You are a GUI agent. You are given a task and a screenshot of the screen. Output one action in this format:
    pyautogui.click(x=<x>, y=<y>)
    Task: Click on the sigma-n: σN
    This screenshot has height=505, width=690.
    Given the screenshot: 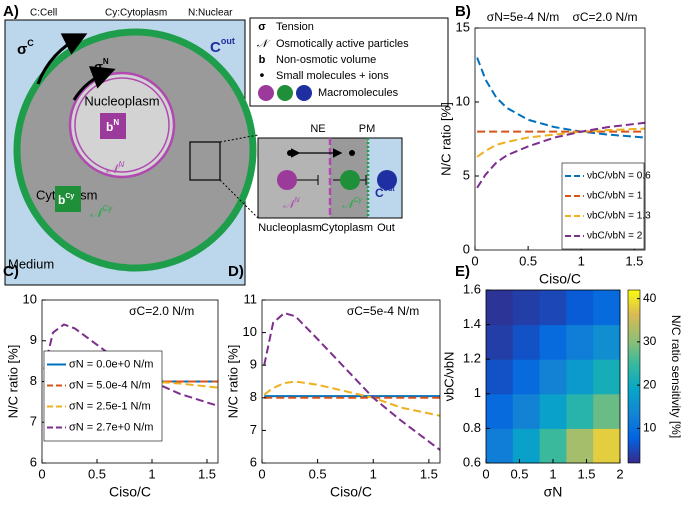 What is the action you would take?
    pyautogui.click(x=101, y=65)
    